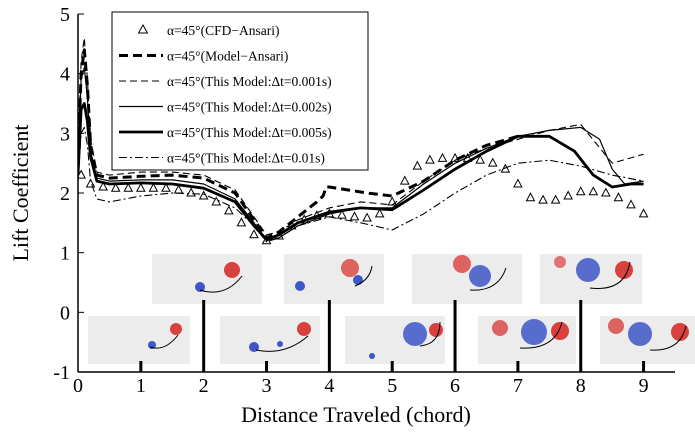 The height and width of the screenshot is (433, 695). Describe the element at coordinates (647, 340) in the screenshot. I see `vortex-snapshot-x9` at that location.